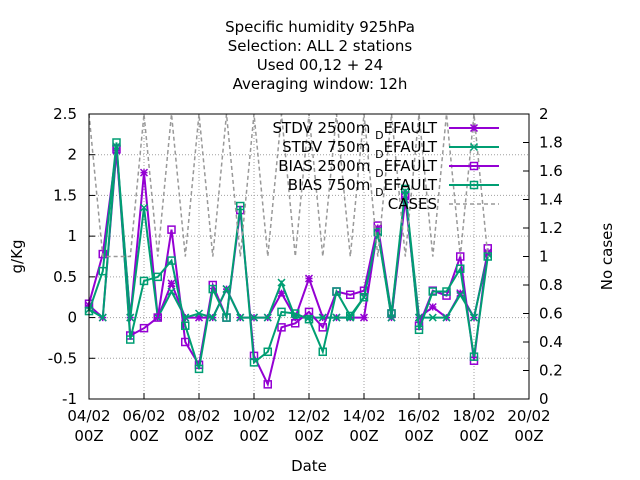 Image resolution: width=640 pixels, height=480 pixels. I want to click on y-axis-label: g/Kg, so click(17, 257).